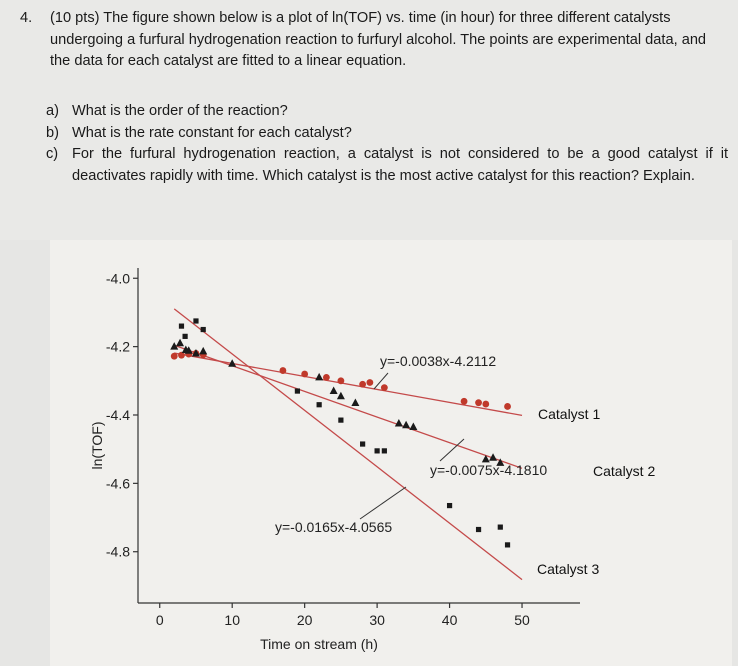 Image resolution: width=738 pixels, height=666 pixels. What do you see at coordinates (118, 483) in the screenshot?
I see `y-tick-label: -4.6` at bounding box center [118, 483].